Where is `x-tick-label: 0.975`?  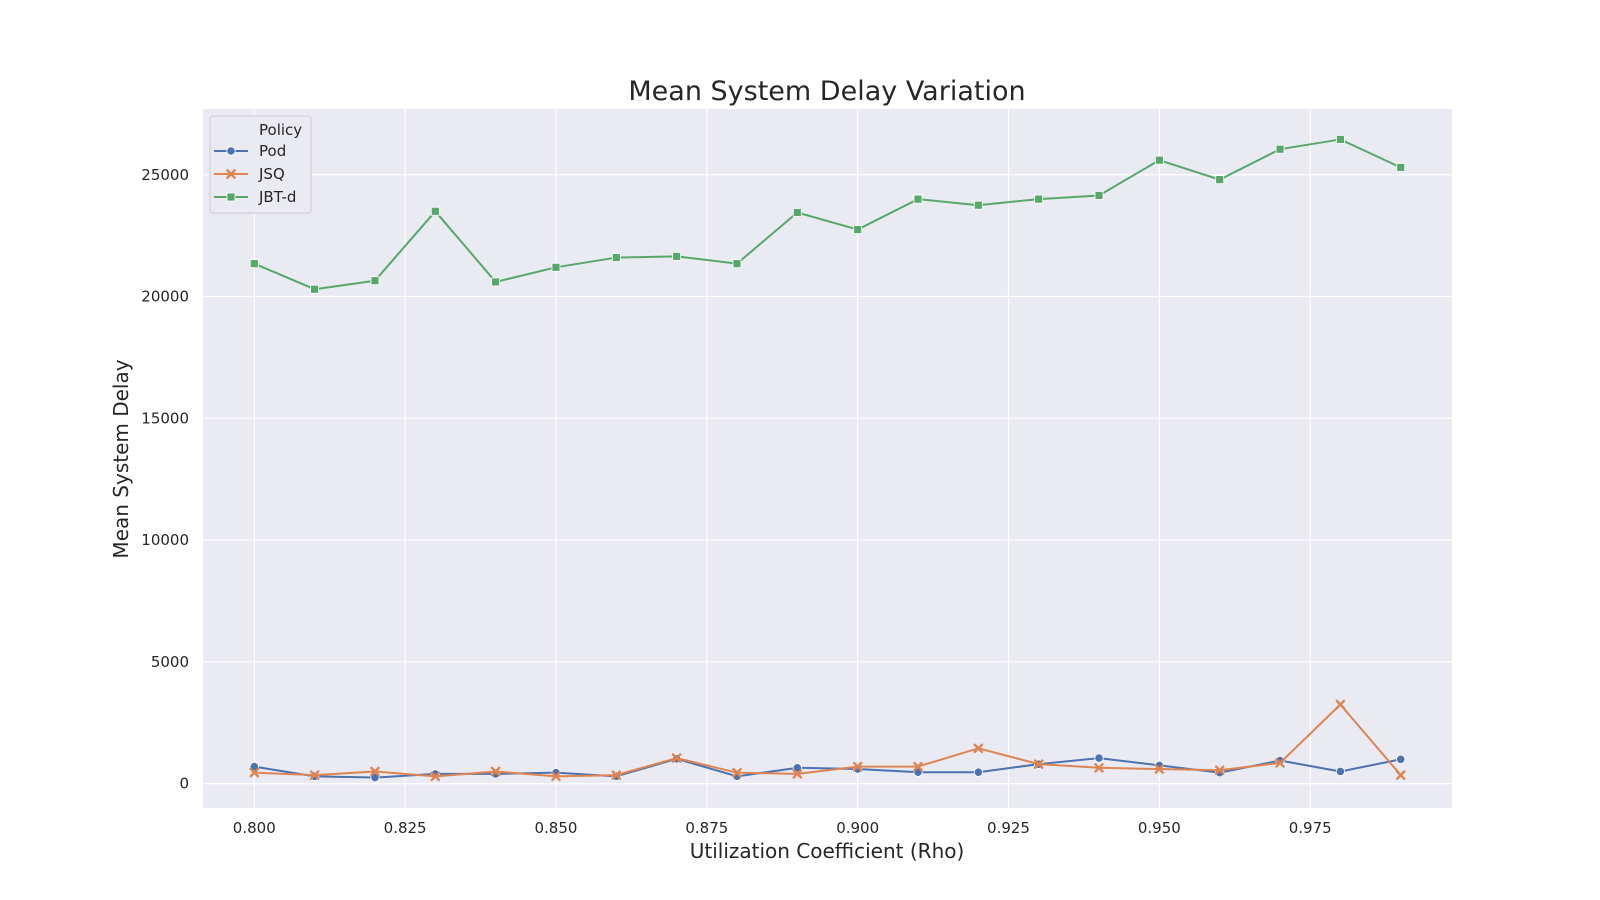 x-tick-label: 0.975 is located at coordinates (1310, 828).